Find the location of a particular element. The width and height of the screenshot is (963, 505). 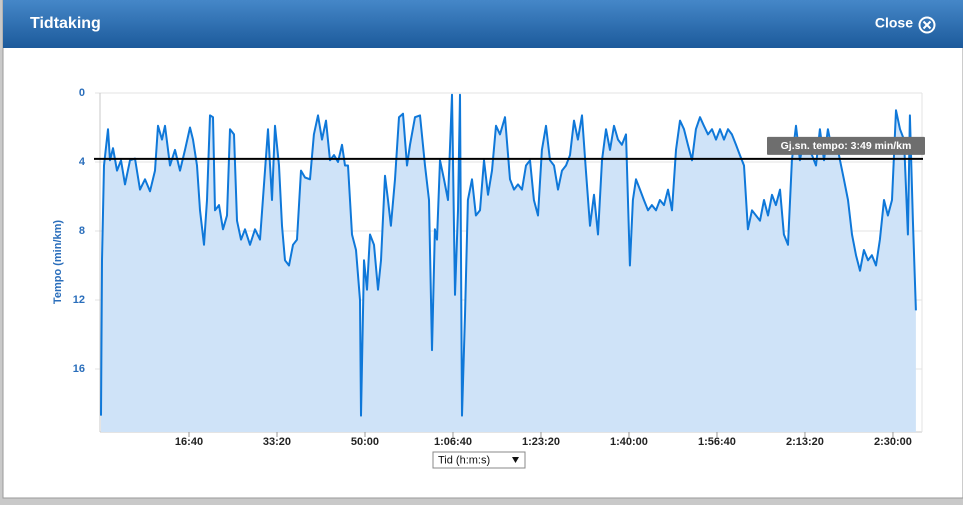

x-tick-label: 16:40 is located at coordinates (189, 442).